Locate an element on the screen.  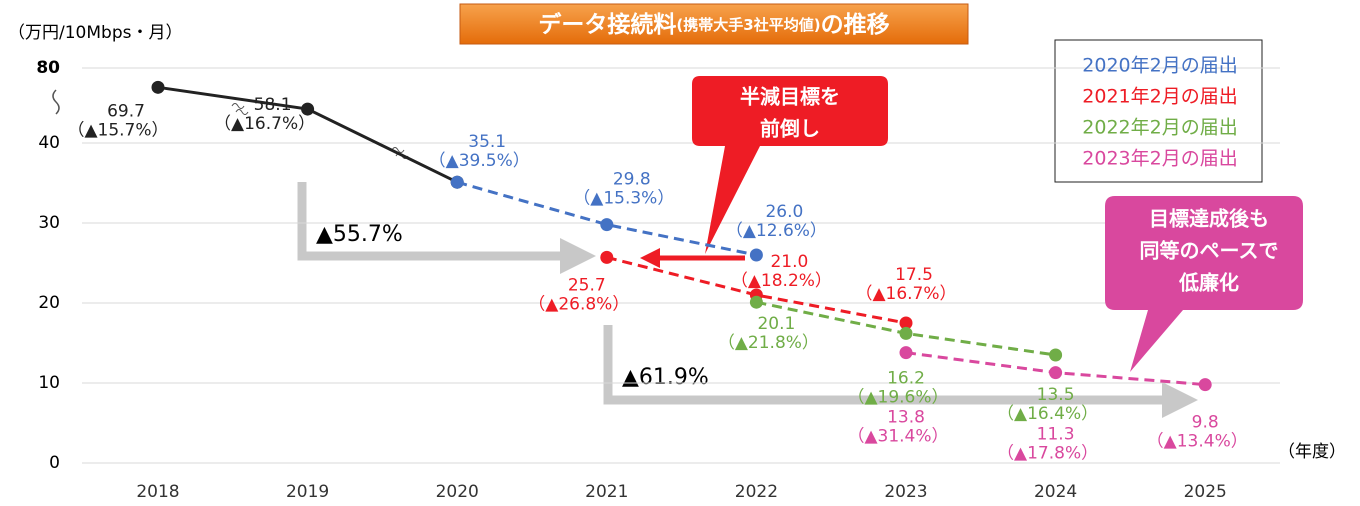
data-label: 11.3 is located at coordinates (1056, 435).